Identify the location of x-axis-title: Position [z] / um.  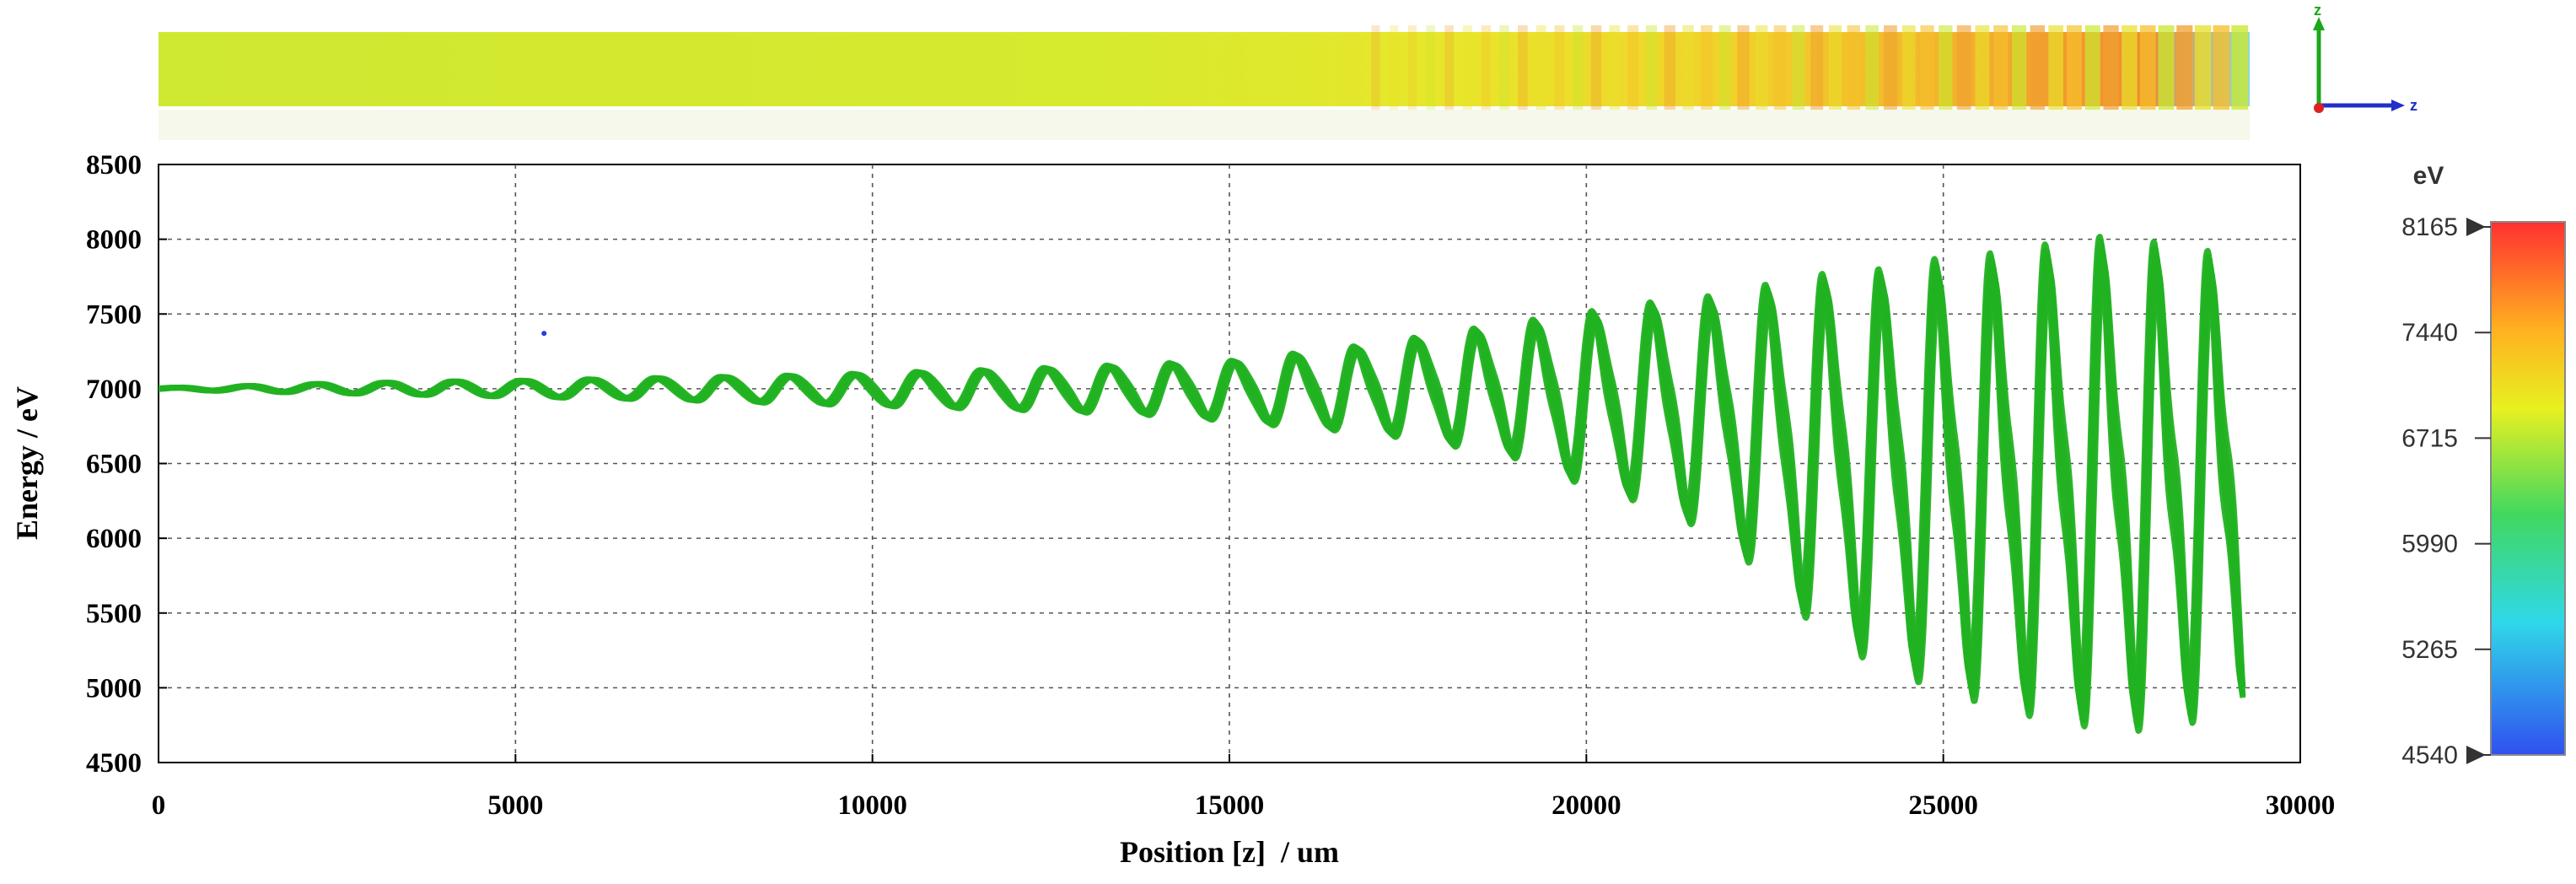
(1229, 852).